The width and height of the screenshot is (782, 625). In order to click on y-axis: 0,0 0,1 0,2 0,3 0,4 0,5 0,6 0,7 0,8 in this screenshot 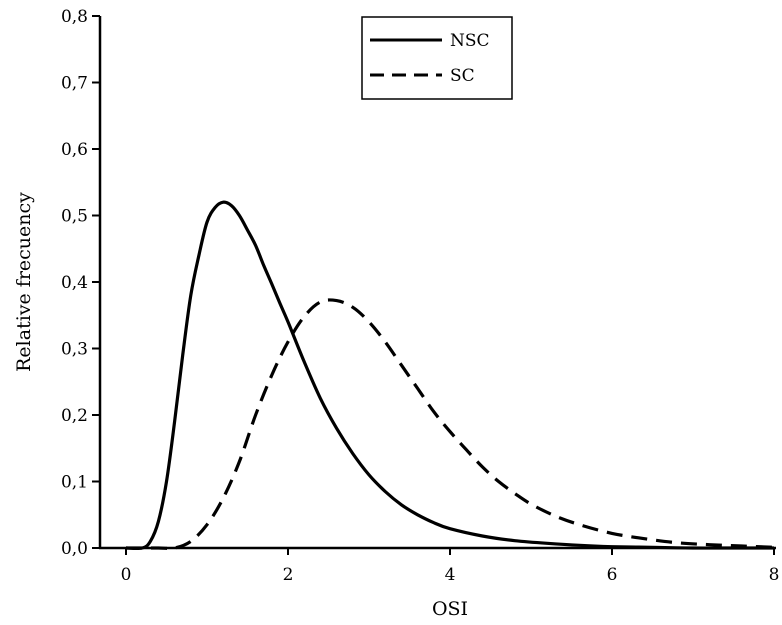, I will do `click(80, 283)`.